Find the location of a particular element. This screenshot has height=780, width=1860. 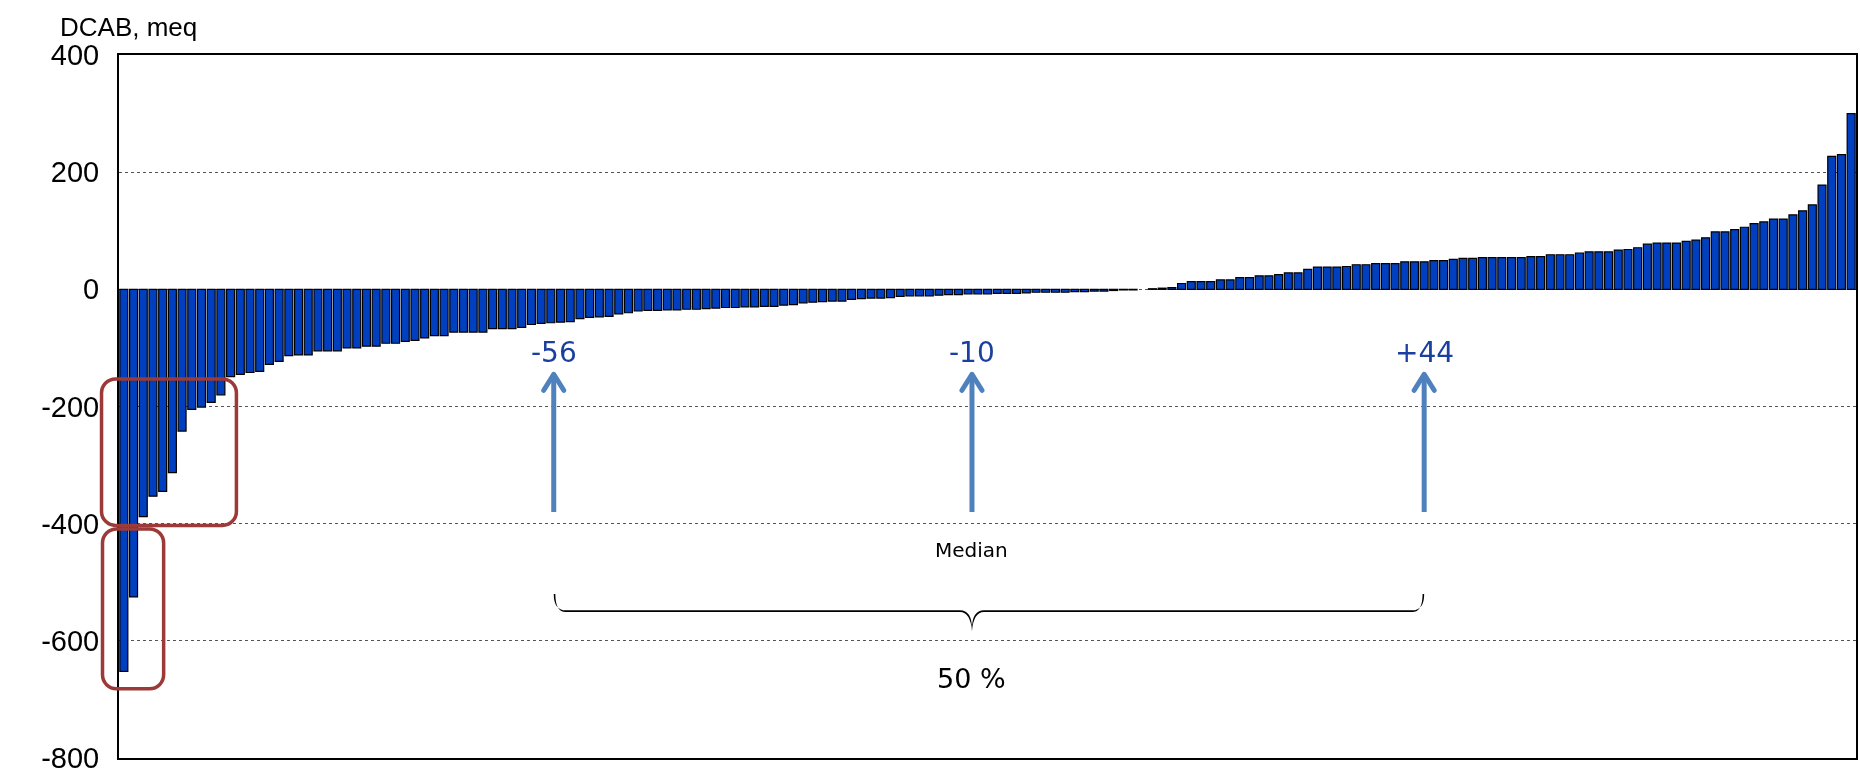

annotation: 50 % is located at coordinates (971, 678).